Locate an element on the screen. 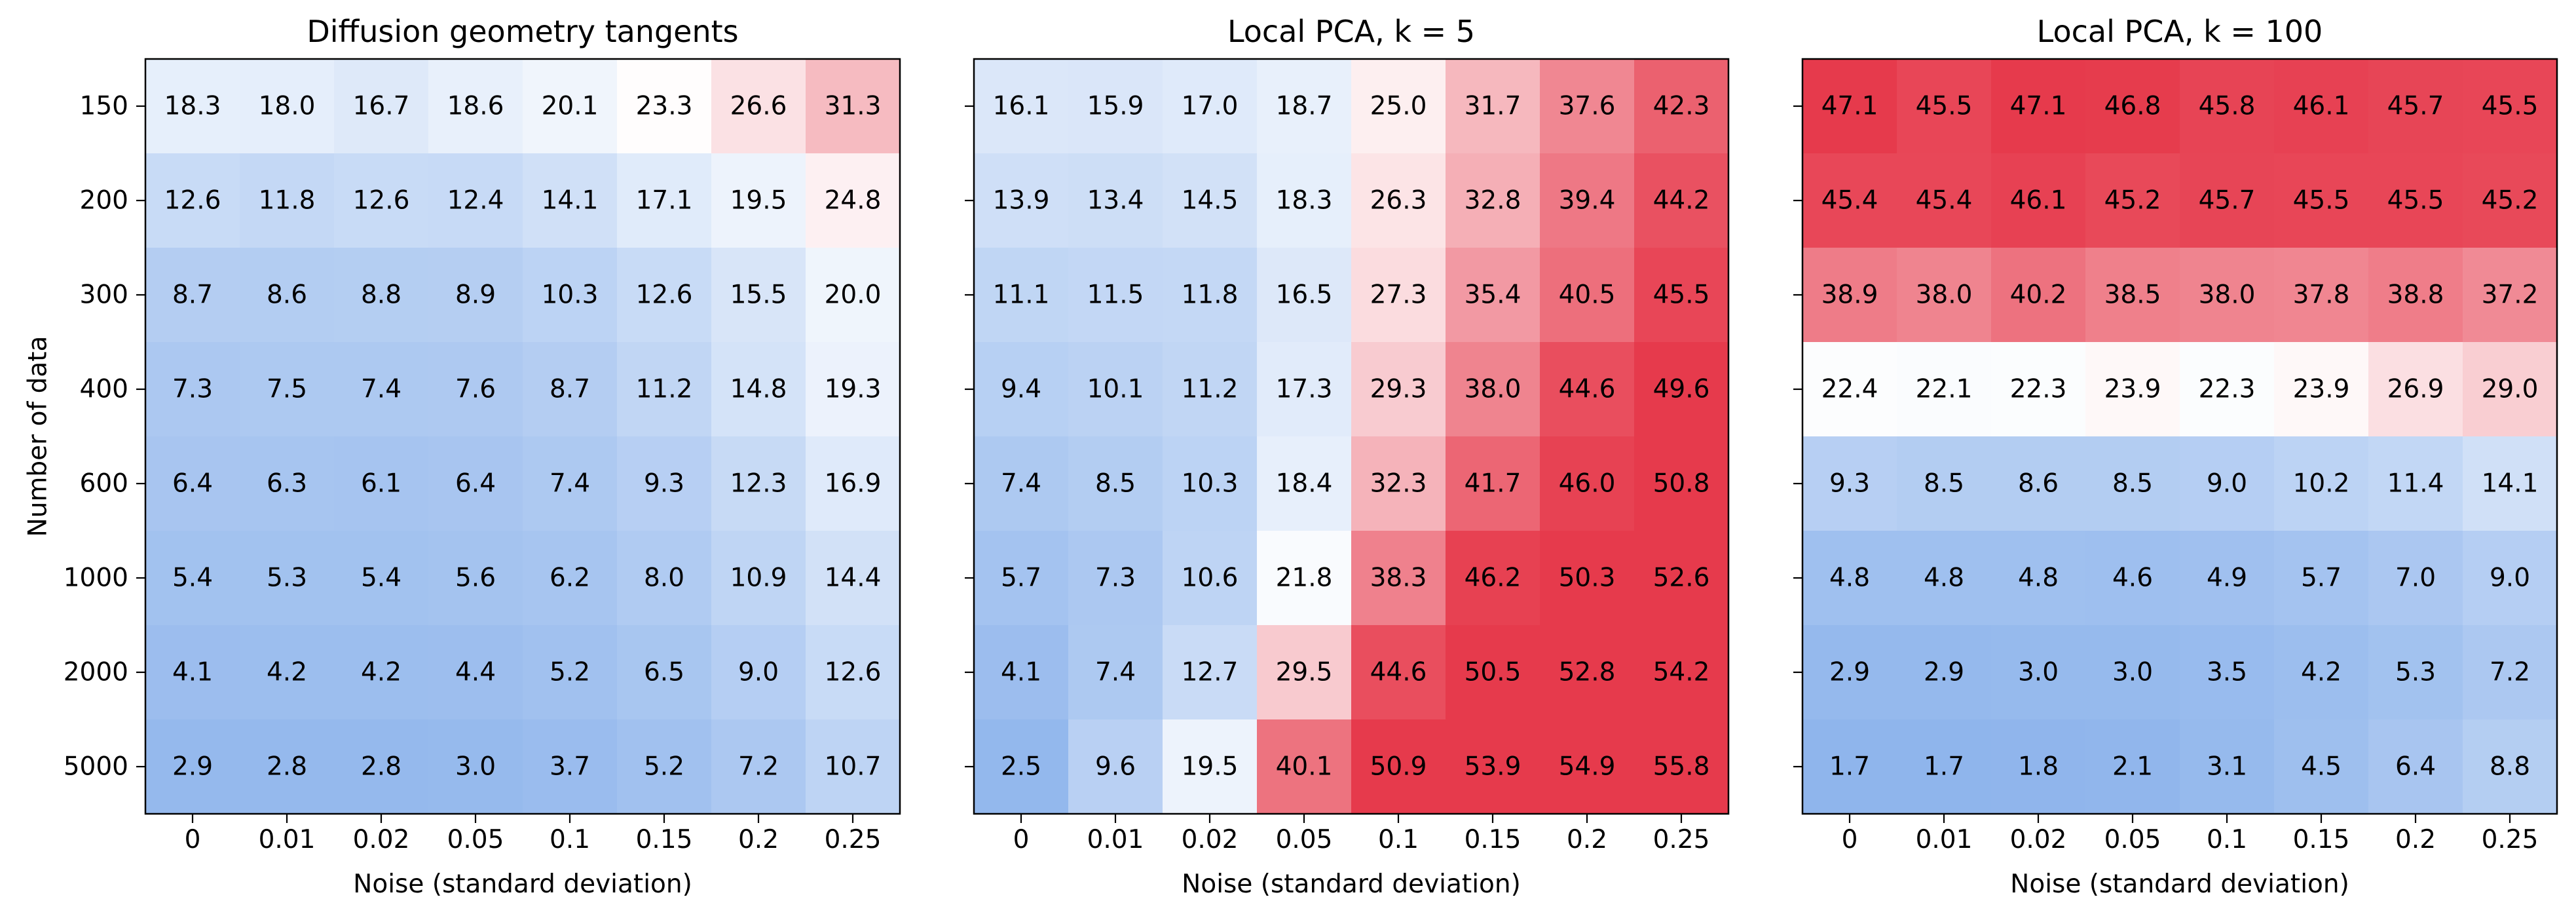 The height and width of the screenshot is (918, 2576). cell-value-label: 19.5 is located at coordinates (758, 201).